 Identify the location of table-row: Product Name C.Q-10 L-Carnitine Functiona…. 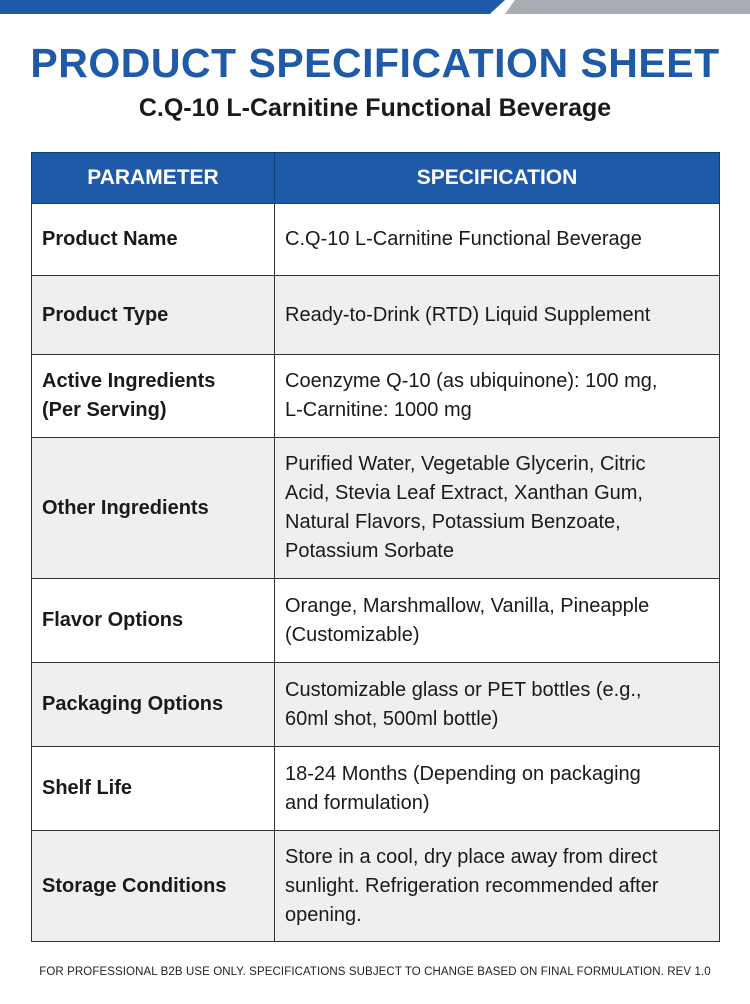
(375, 239).